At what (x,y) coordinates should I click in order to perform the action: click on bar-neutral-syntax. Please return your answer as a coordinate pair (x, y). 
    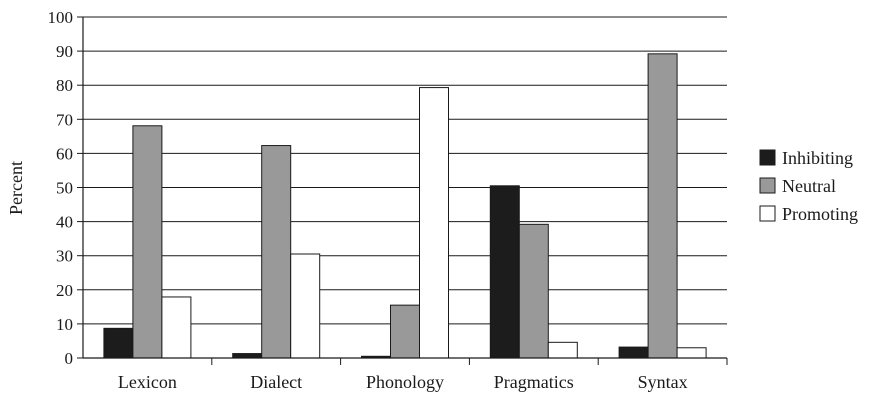
    Looking at the image, I should click on (662, 206).